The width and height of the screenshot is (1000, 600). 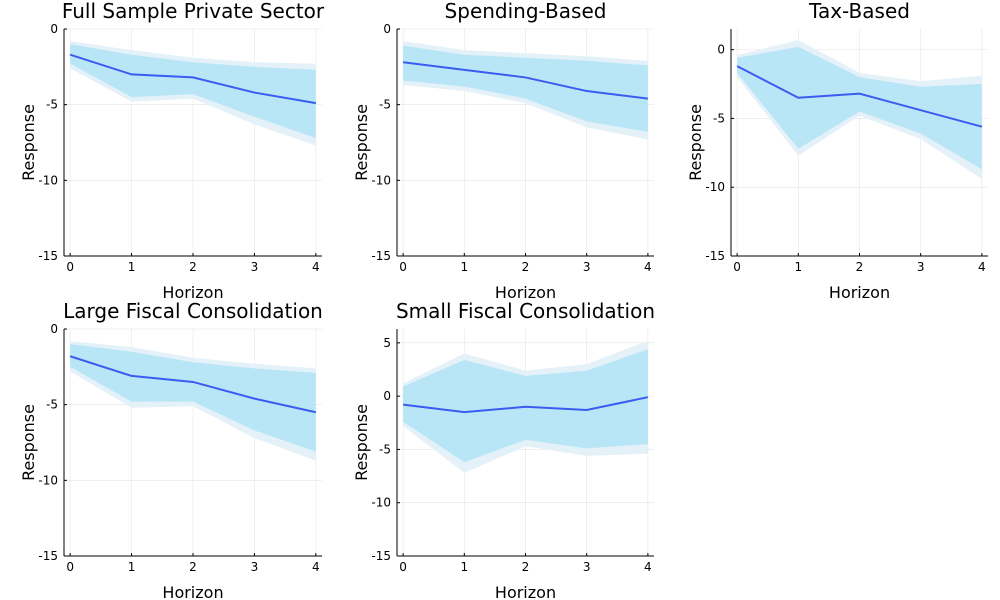 I want to click on y-tick-label: 5, so click(x=387, y=343).